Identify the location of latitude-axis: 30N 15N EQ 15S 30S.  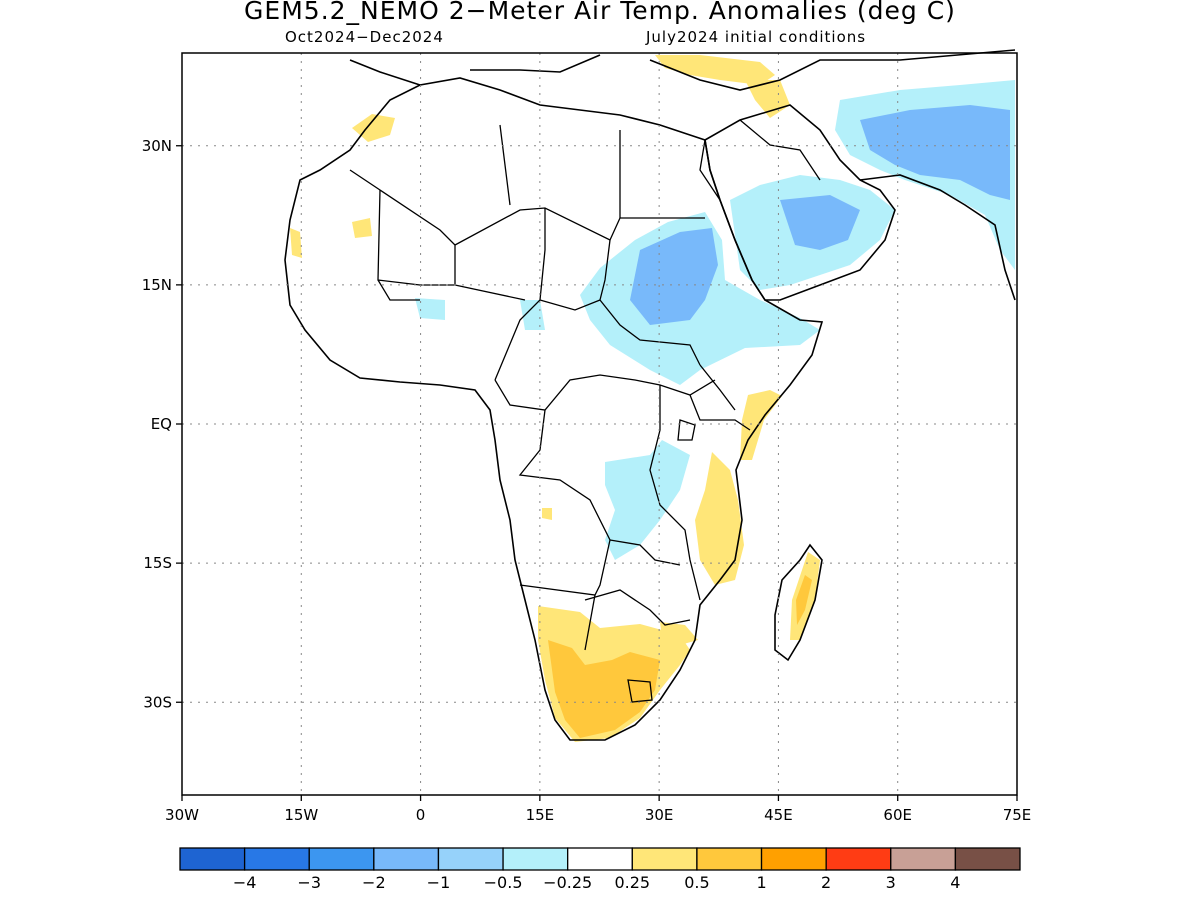
(162, 424).